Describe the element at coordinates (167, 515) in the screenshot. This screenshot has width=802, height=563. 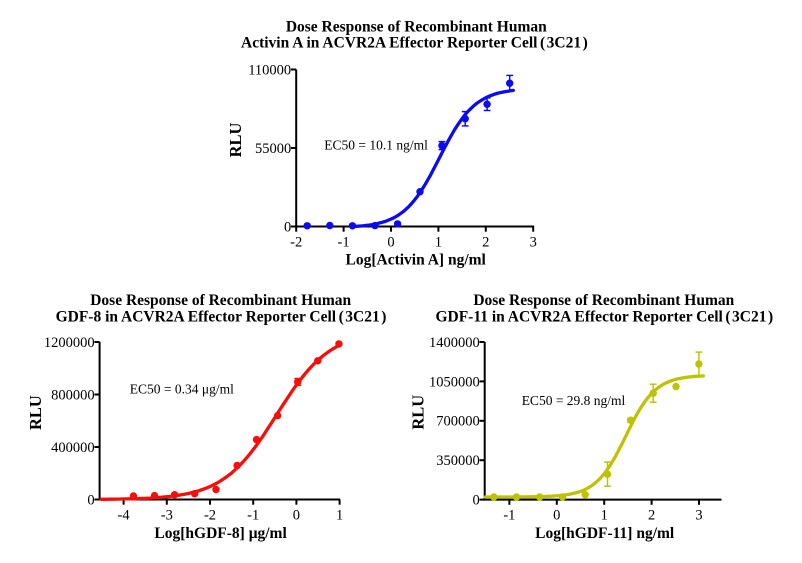
I see `svg-text: -3` at that location.